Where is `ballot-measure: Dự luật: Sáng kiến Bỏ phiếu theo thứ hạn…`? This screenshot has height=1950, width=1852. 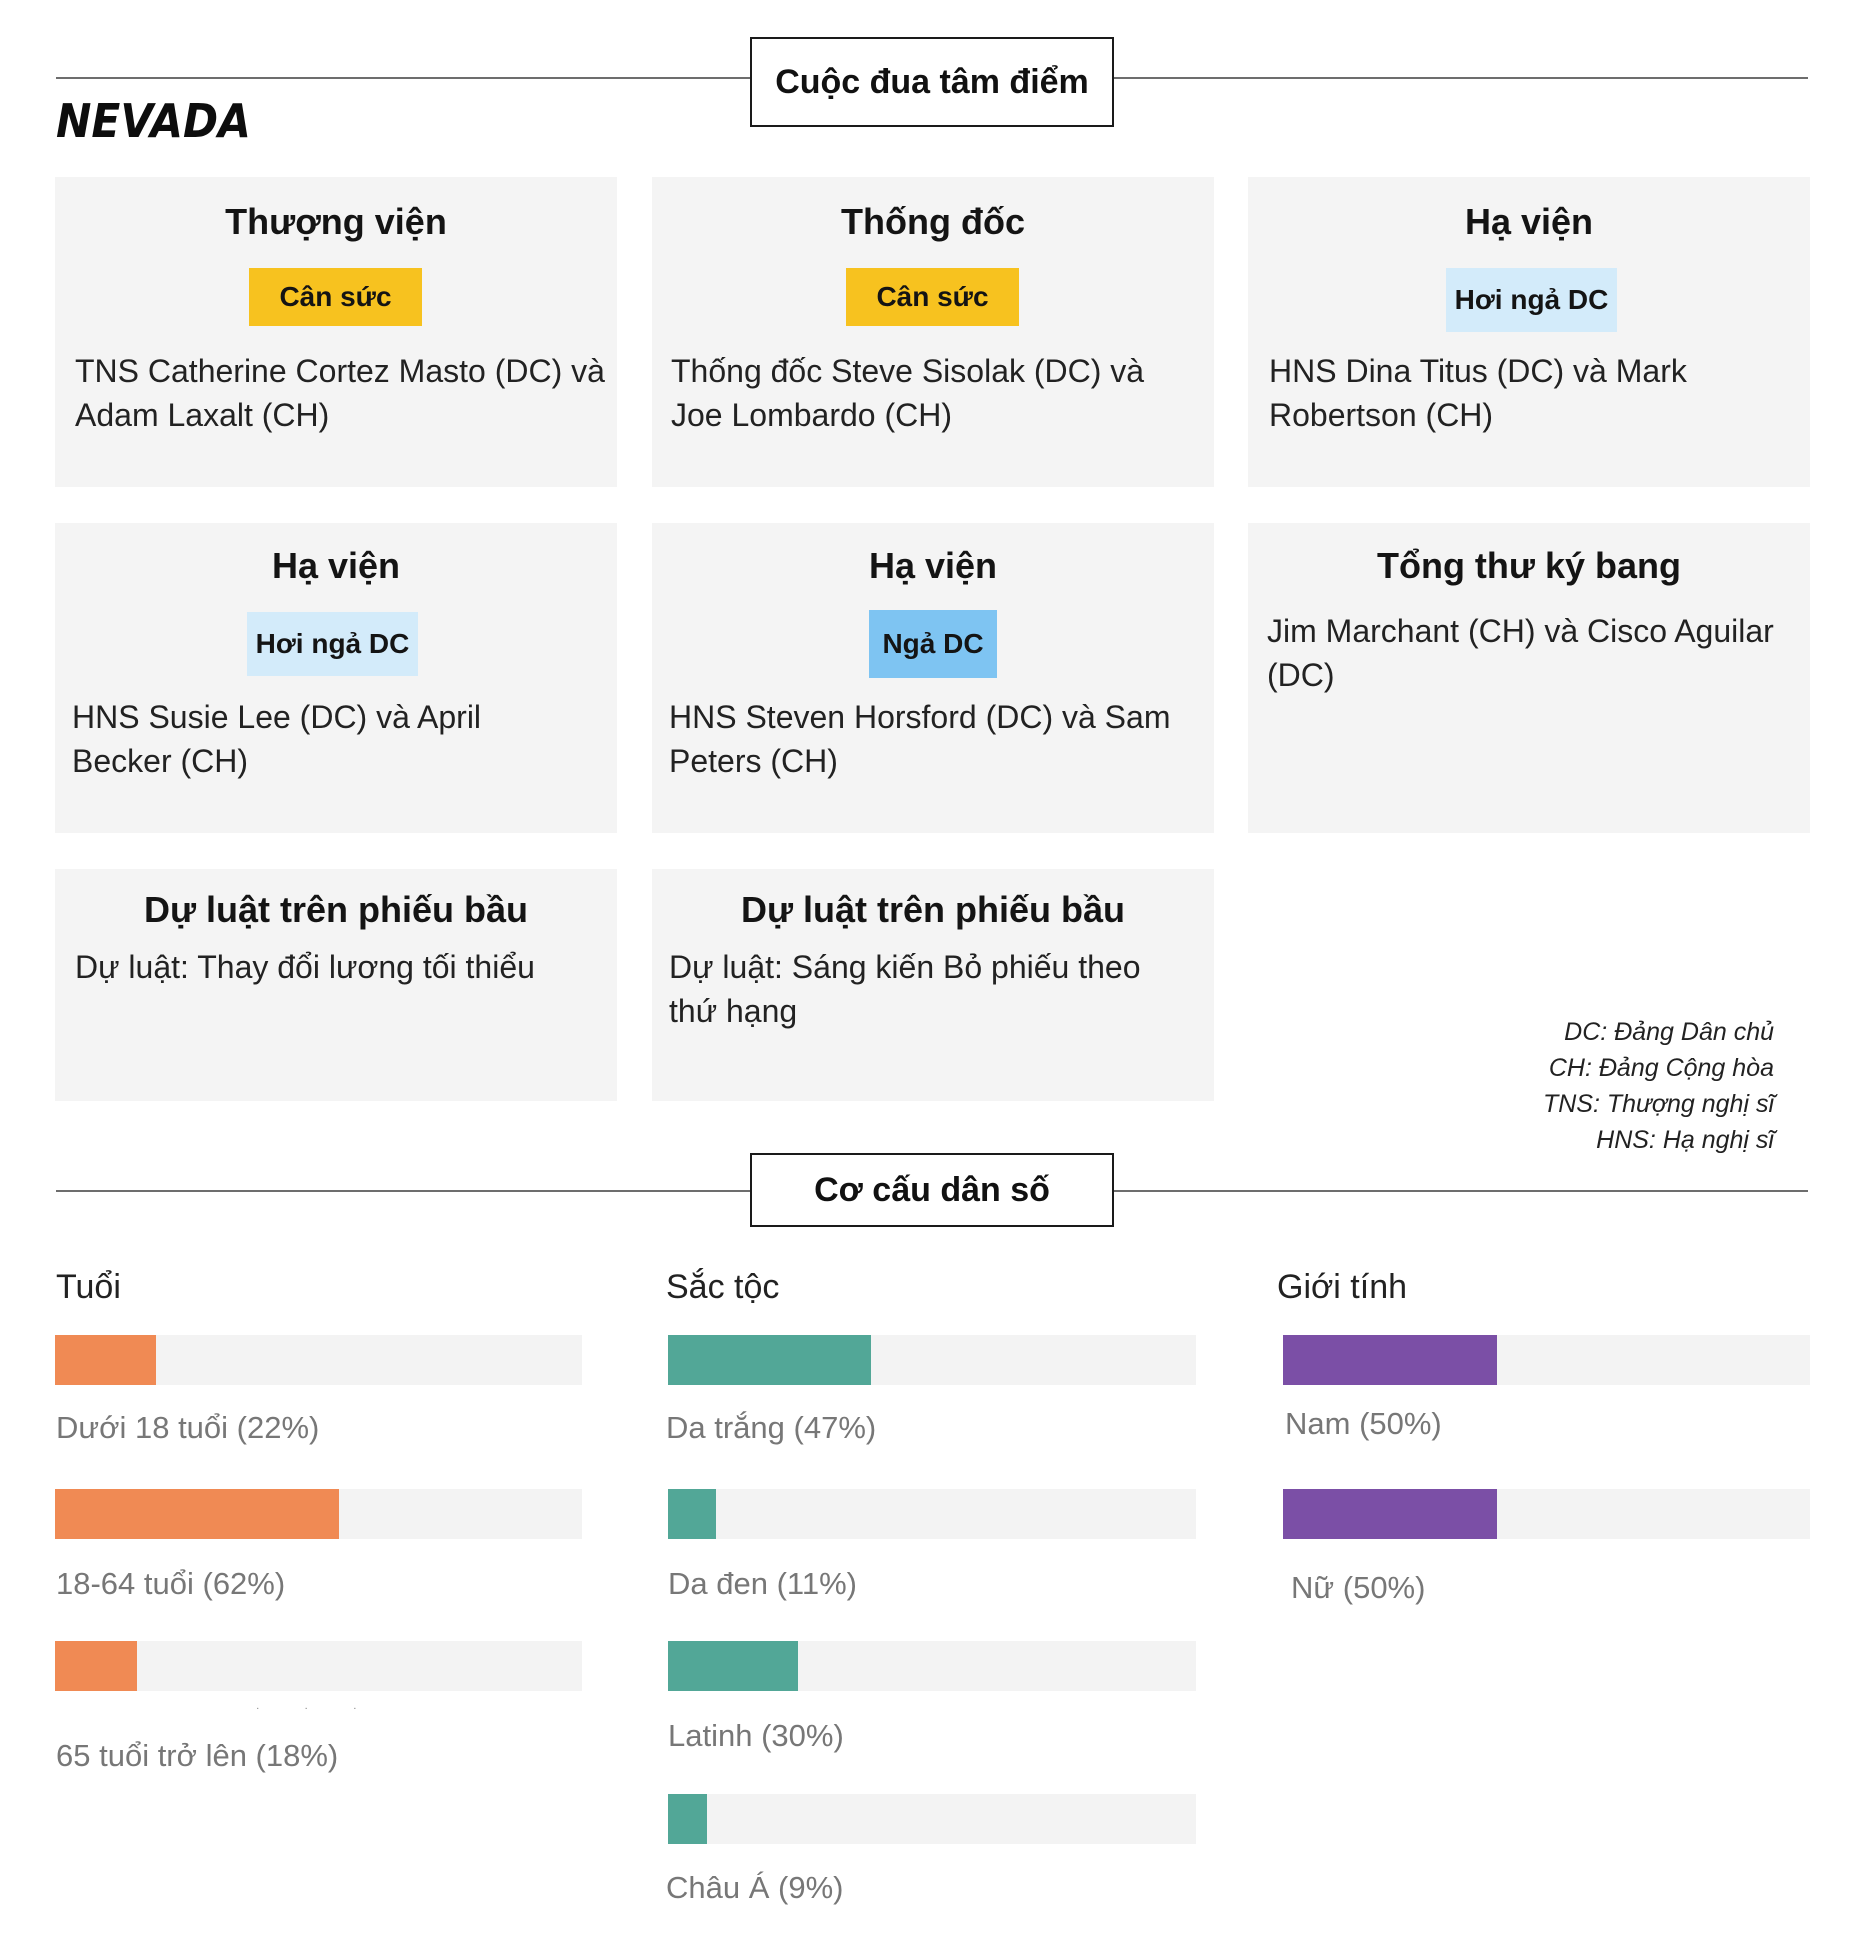 ballot-measure: Dự luật: Sáng kiến Bỏ phiếu theo thứ hạn… is located at coordinates (905, 989).